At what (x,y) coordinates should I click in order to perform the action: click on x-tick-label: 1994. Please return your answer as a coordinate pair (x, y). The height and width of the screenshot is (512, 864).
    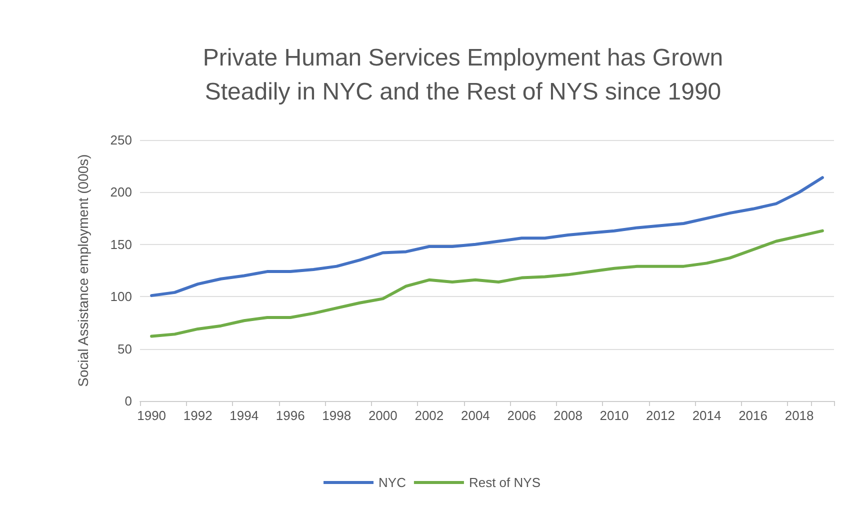
    Looking at the image, I should click on (244, 415).